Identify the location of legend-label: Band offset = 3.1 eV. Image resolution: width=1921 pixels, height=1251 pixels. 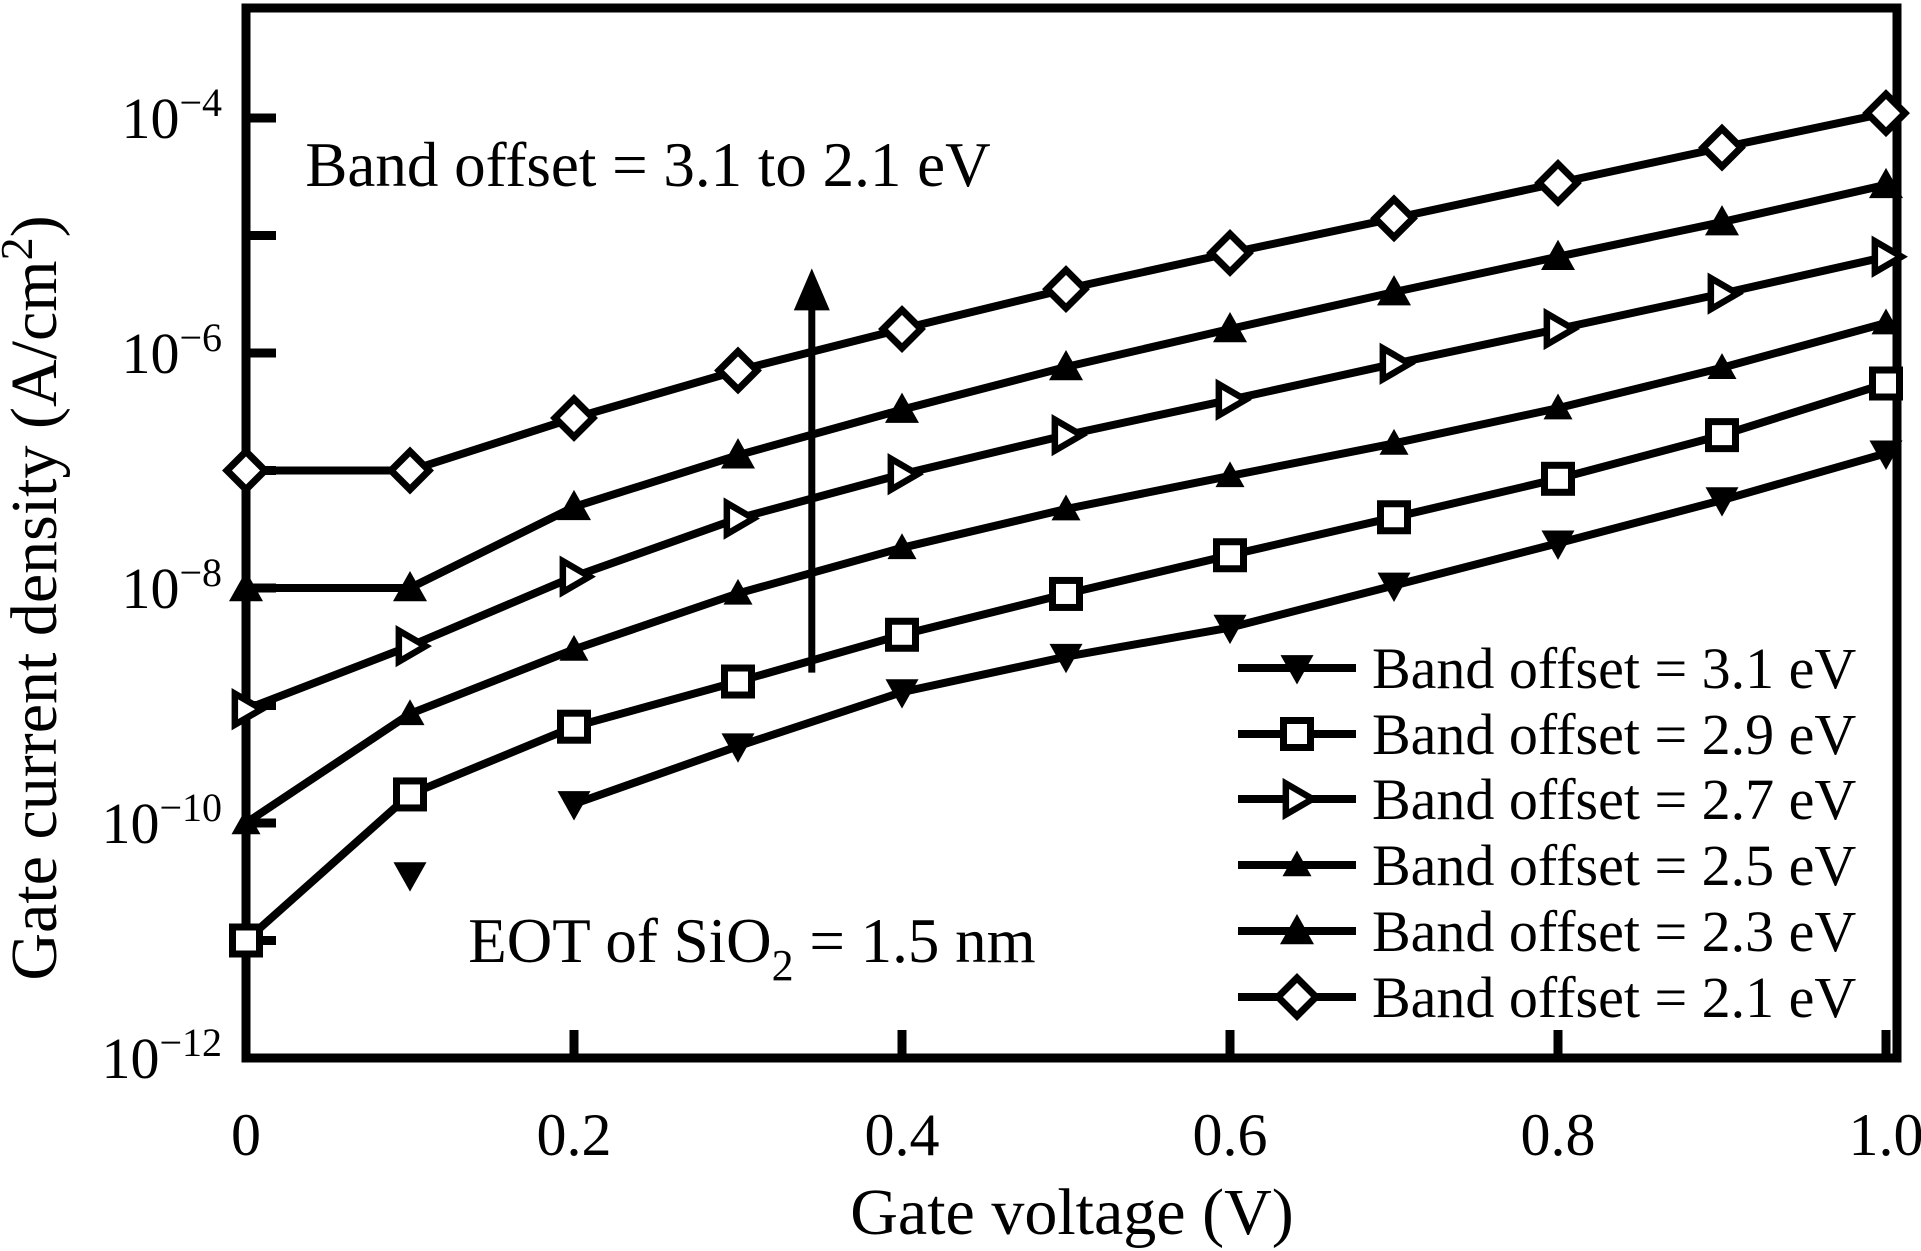
(1614, 668).